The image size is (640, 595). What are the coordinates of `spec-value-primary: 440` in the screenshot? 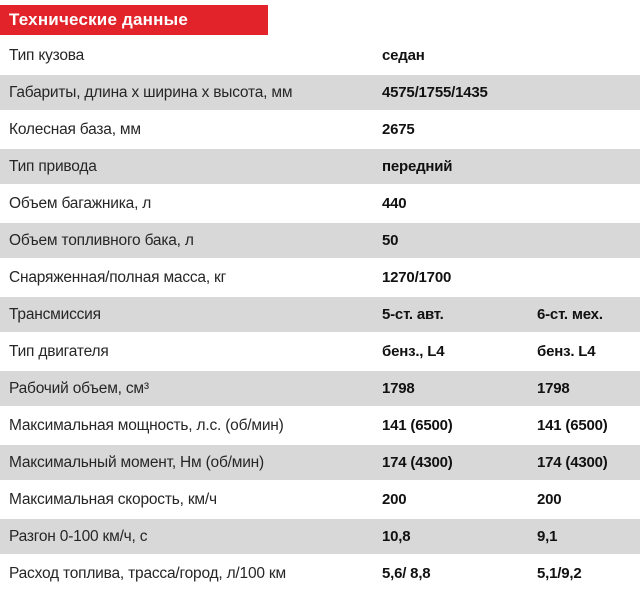 It's located at (394, 203).